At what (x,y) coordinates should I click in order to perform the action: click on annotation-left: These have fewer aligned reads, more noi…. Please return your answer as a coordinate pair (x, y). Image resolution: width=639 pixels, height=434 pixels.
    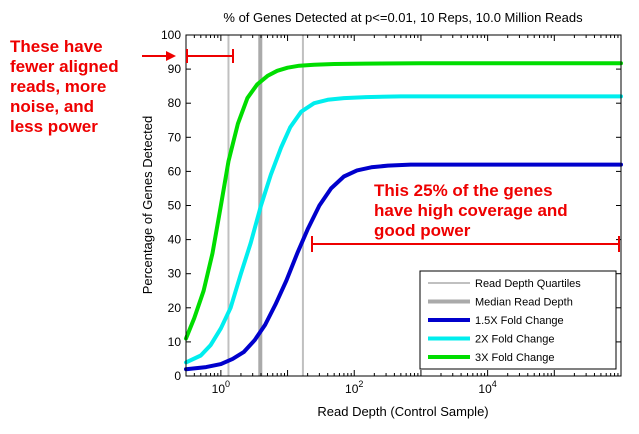
    Looking at the image, I should click on (64, 86).